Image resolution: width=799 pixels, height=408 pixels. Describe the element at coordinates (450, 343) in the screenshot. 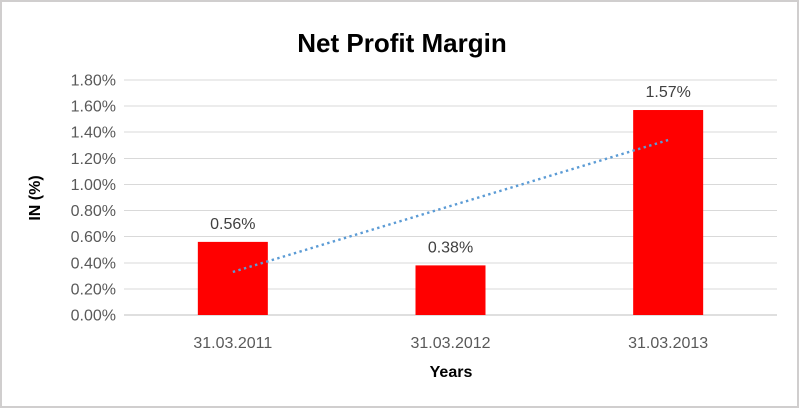

I see `x-tick-label: 31.03.2012` at that location.